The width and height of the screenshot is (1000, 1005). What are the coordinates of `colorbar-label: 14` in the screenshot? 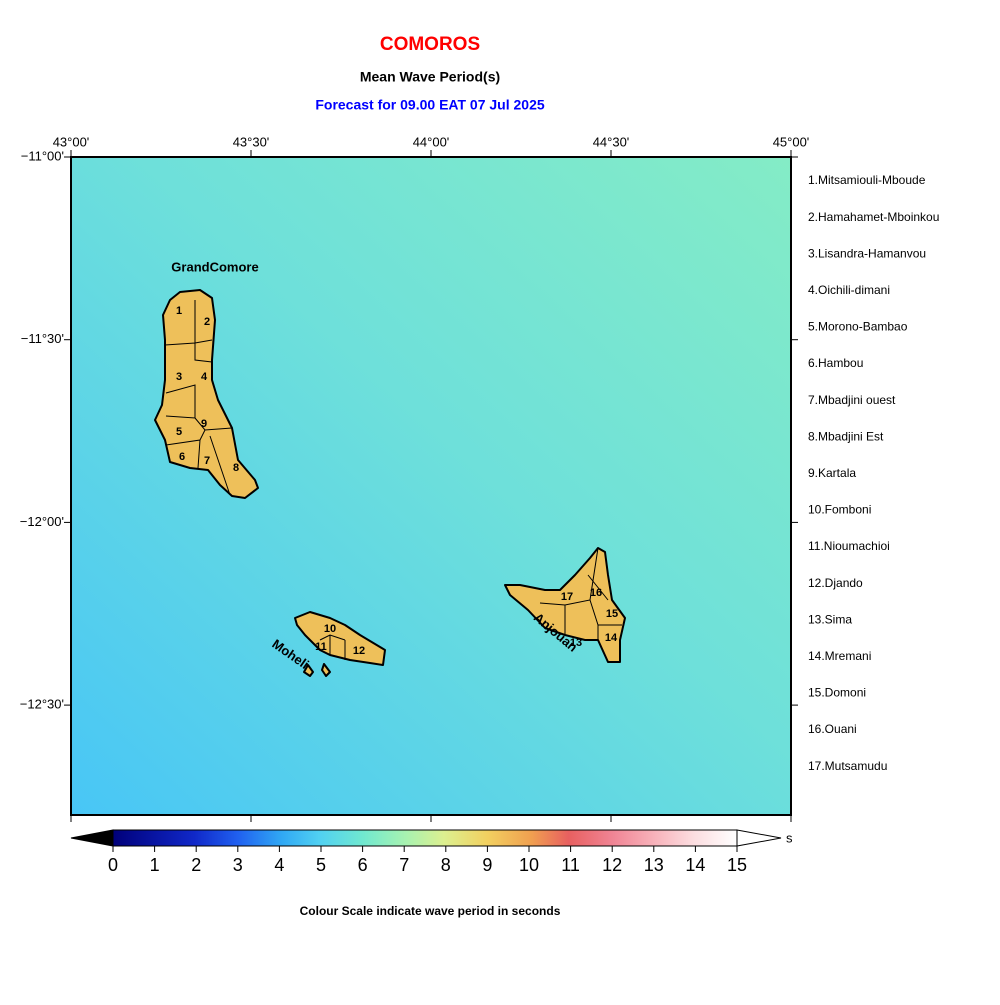 It's located at (695, 865).